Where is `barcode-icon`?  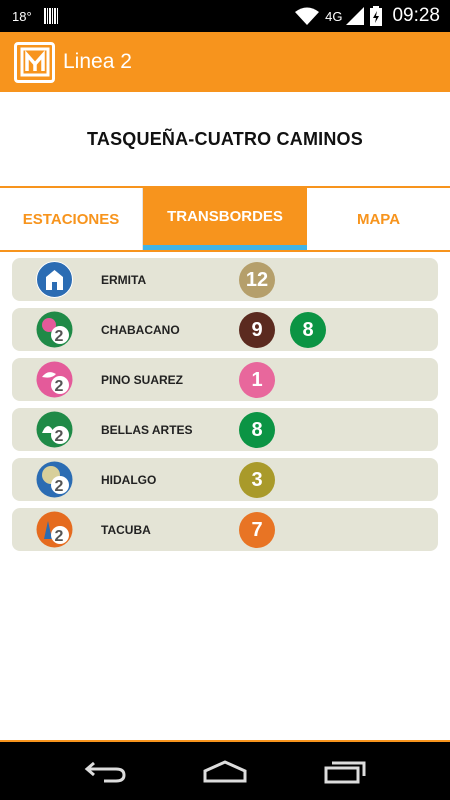 barcode-icon is located at coordinates (50, 16).